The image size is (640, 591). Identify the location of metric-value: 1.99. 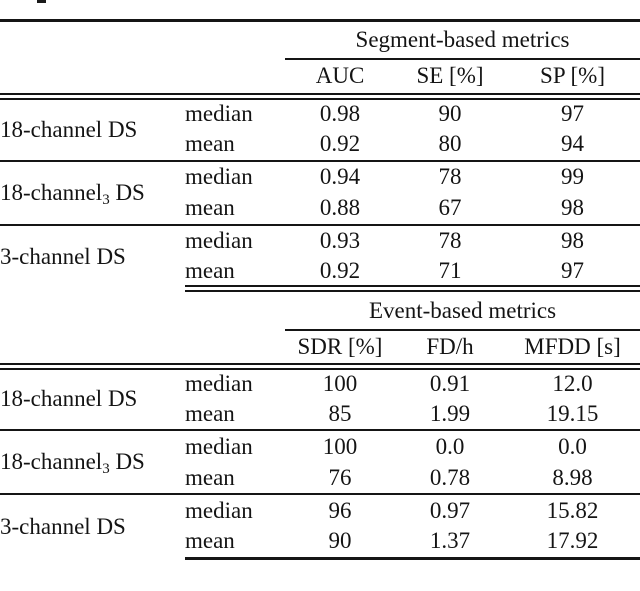
(450, 413).